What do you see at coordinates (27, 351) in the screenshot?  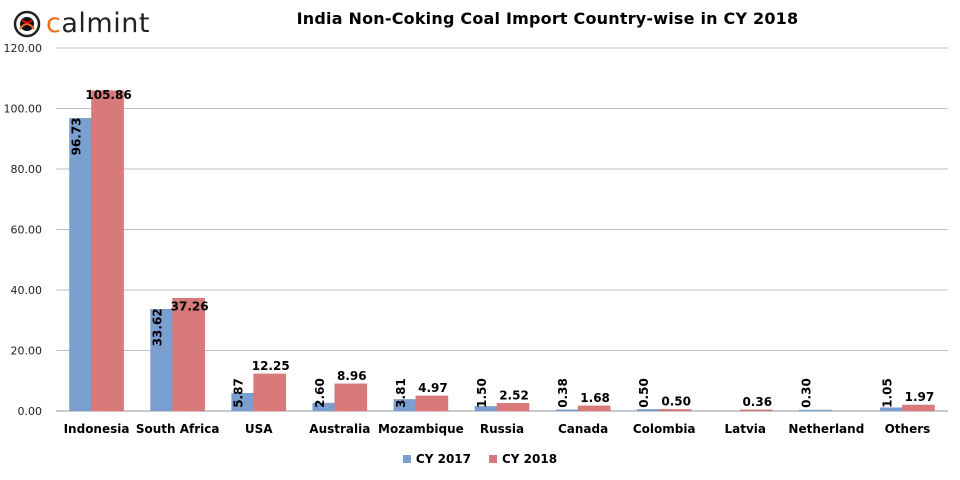 I see `y-tick-label: 20.00` at bounding box center [27, 351].